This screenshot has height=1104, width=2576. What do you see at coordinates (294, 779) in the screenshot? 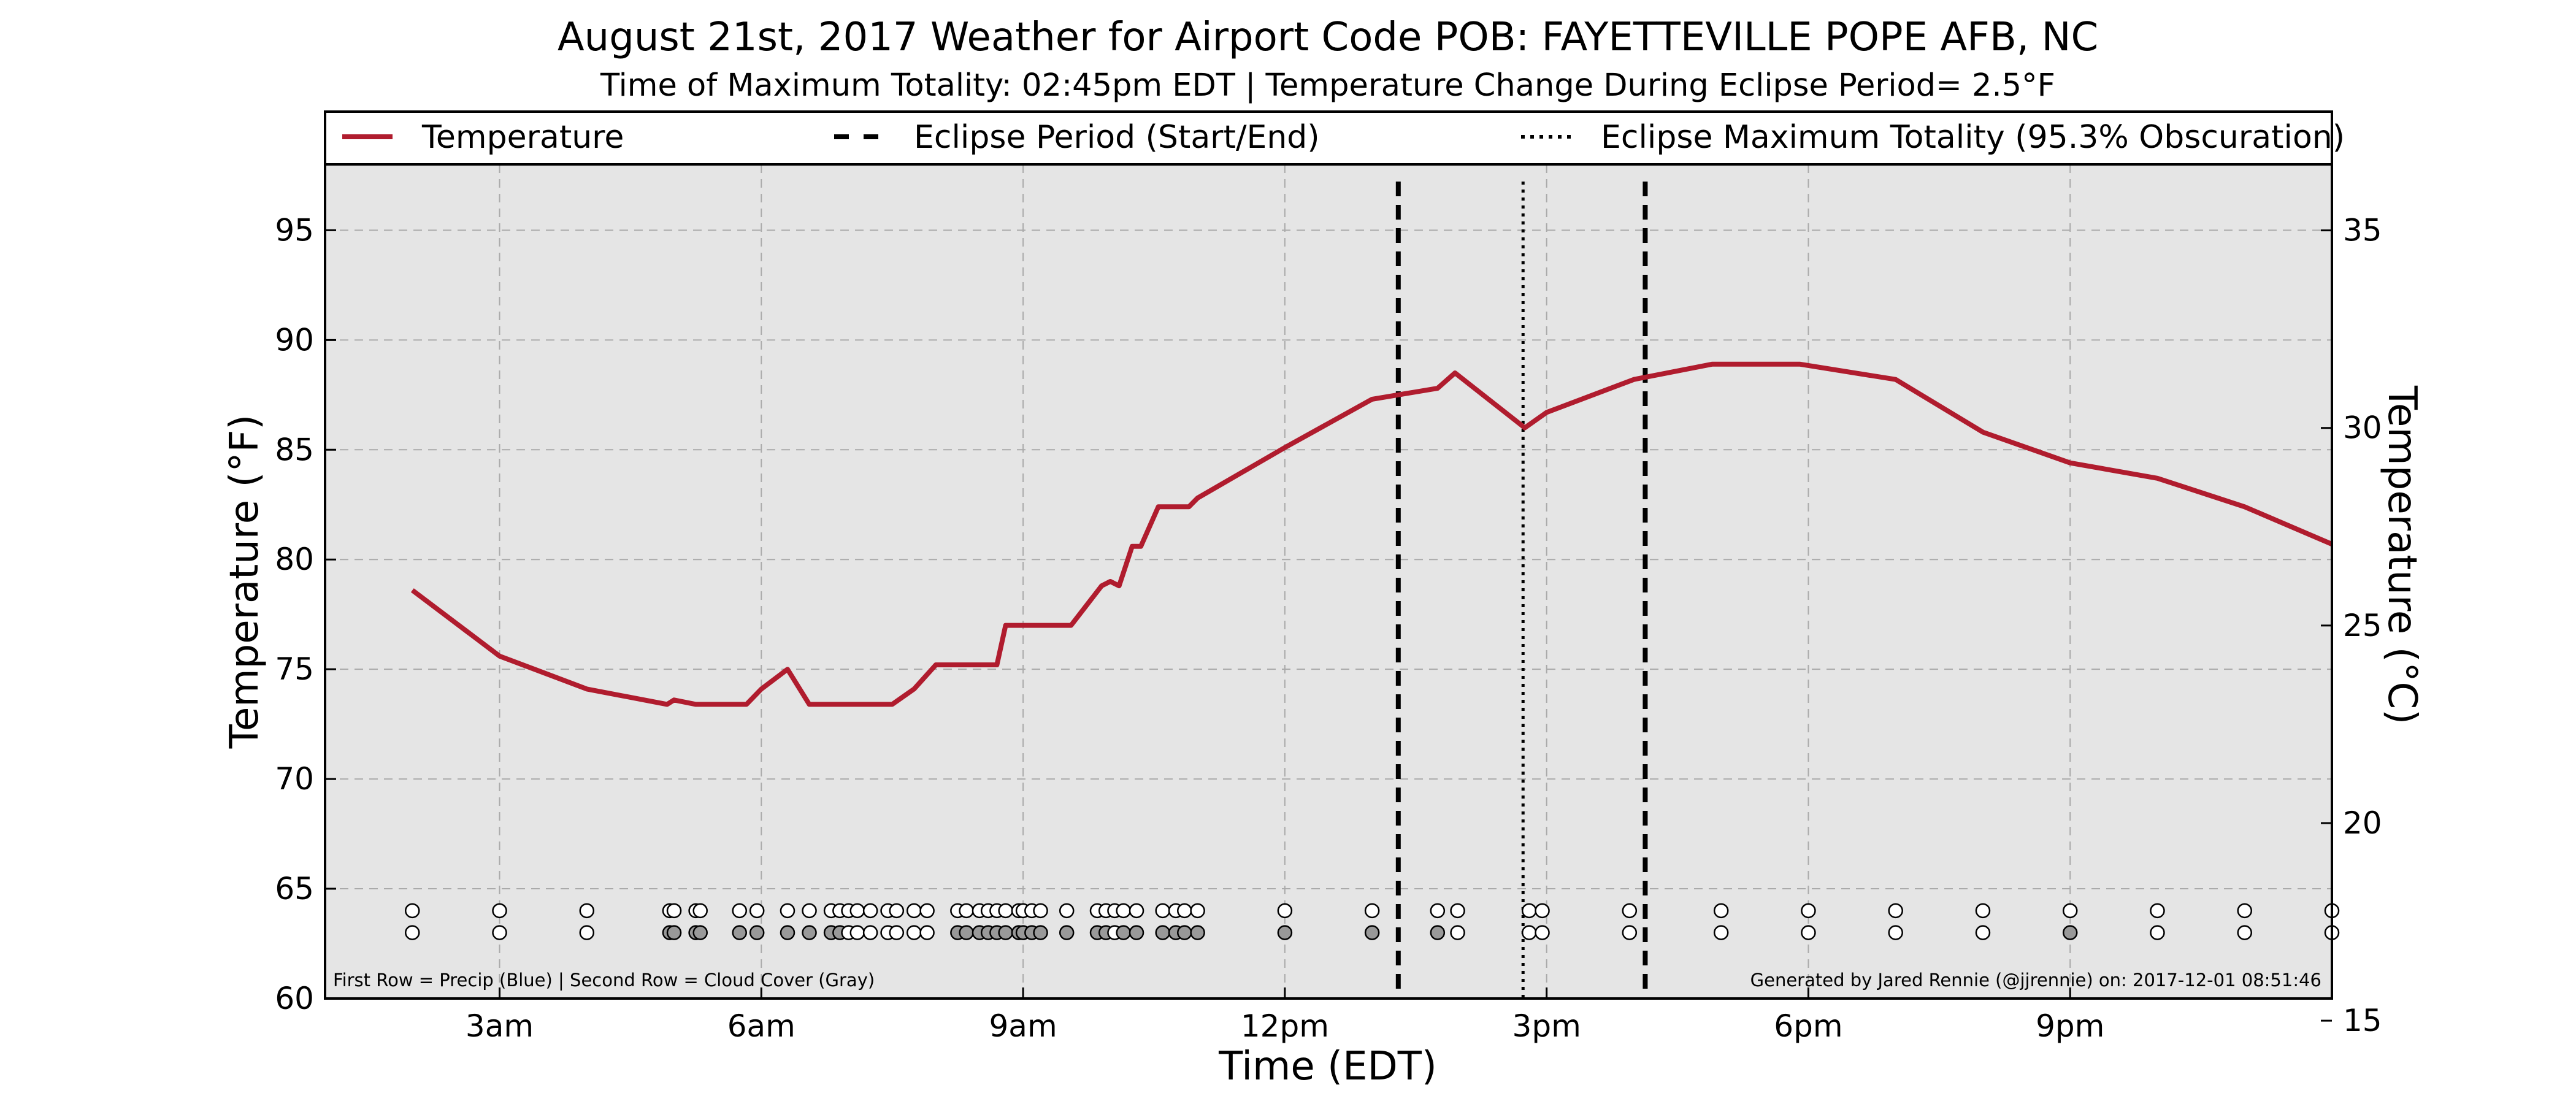
I see `y-tick-label: 70` at bounding box center [294, 779].